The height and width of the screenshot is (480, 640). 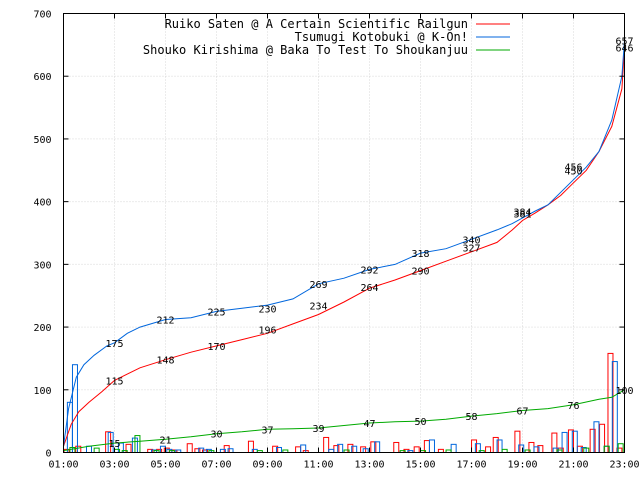 I want to click on data-label-series-1: 290, so click(x=420, y=272).